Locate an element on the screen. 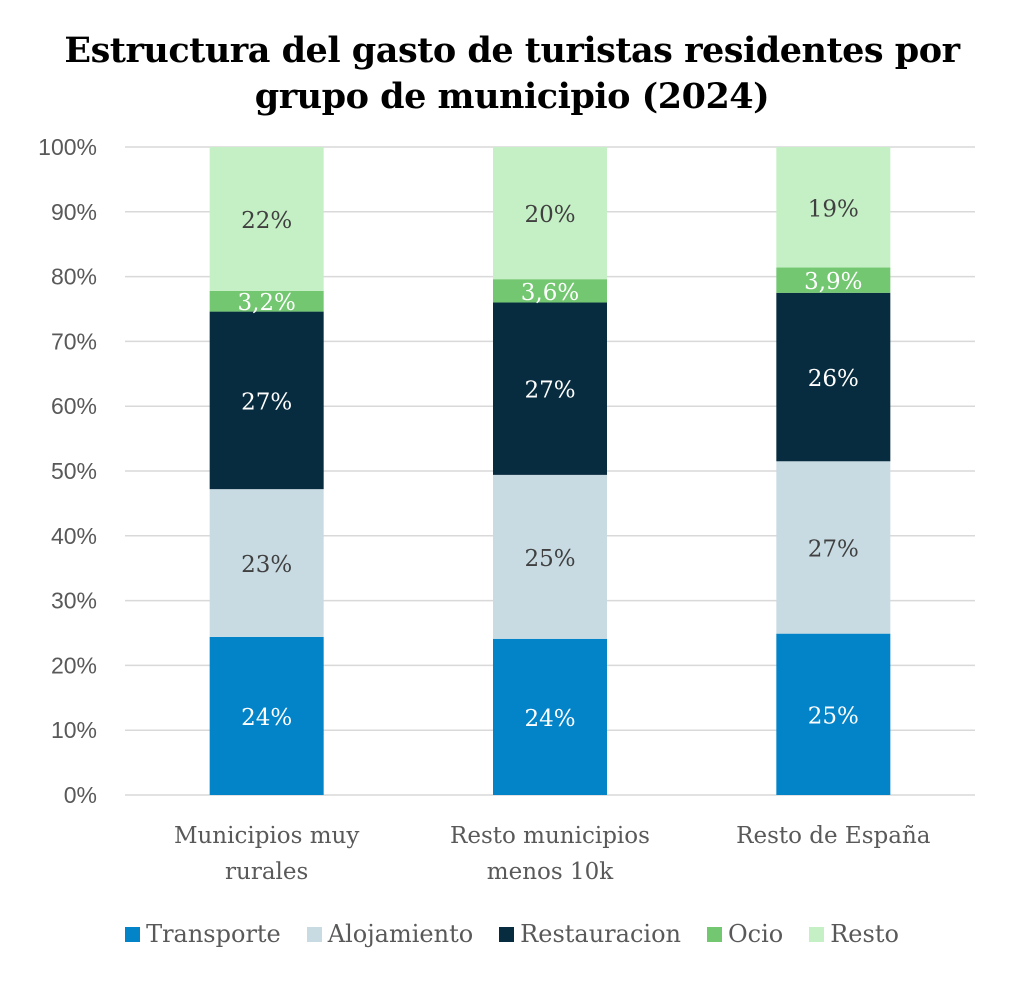 The image size is (1024, 988). legend-item-transporte: Transporte is located at coordinates (203, 934).